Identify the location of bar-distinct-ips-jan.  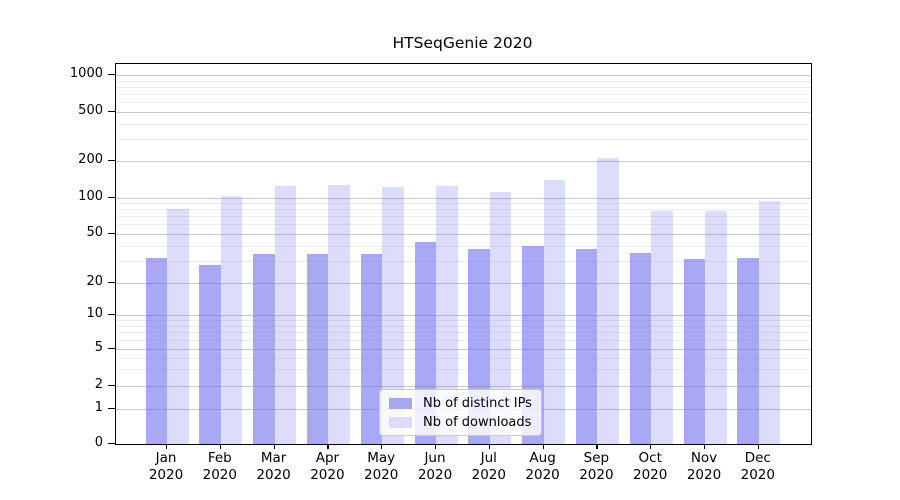
(156, 350).